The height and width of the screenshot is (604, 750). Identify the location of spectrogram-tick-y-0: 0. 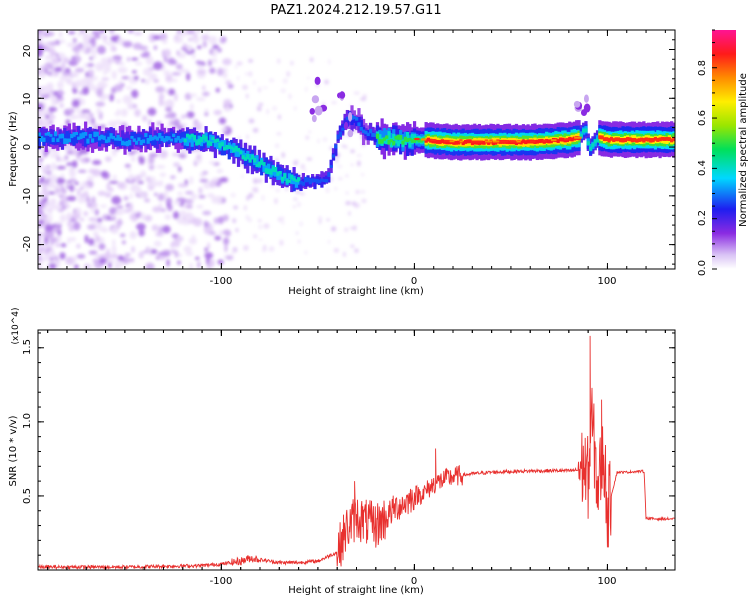
(27, 147).